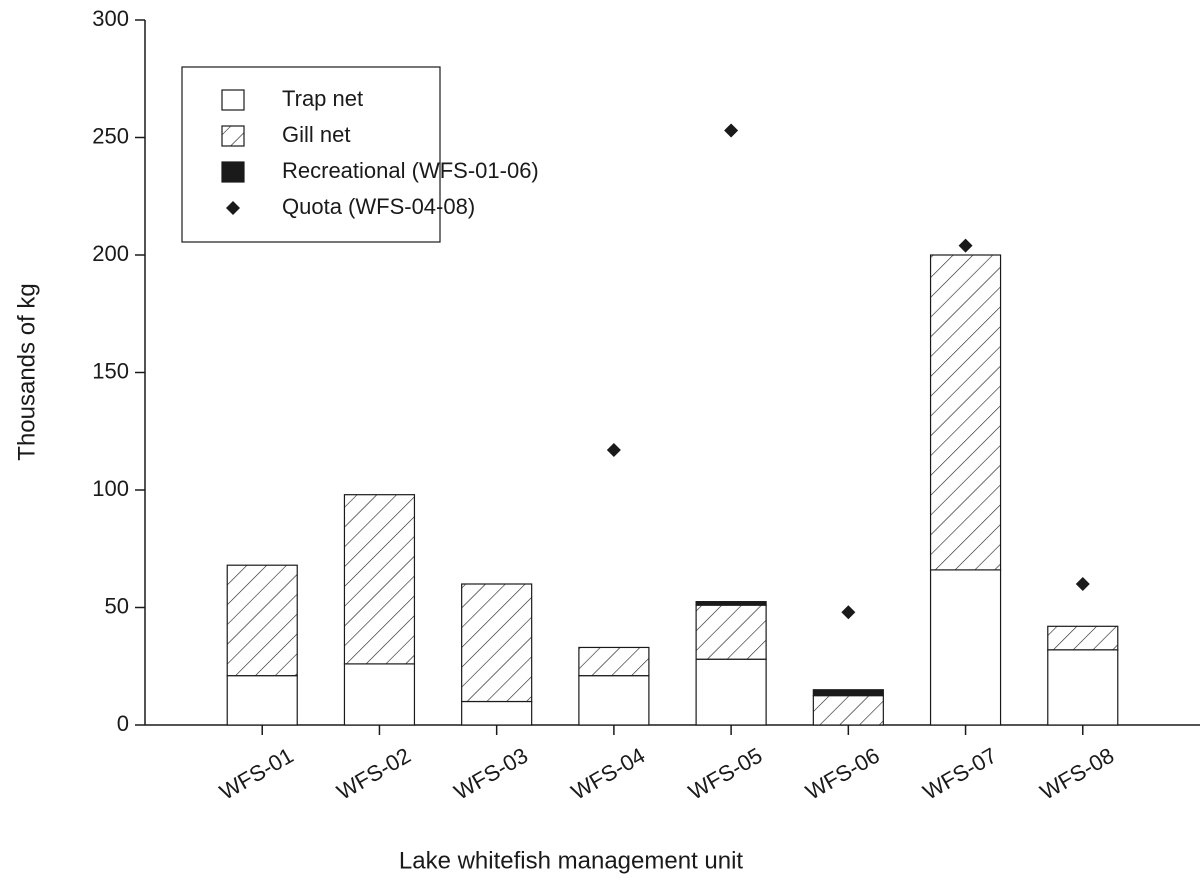  What do you see at coordinates (571, 860) in the screenshot?
I see `x-axis-label: Lake whitefish management unit` at bounding box center [571, 860].